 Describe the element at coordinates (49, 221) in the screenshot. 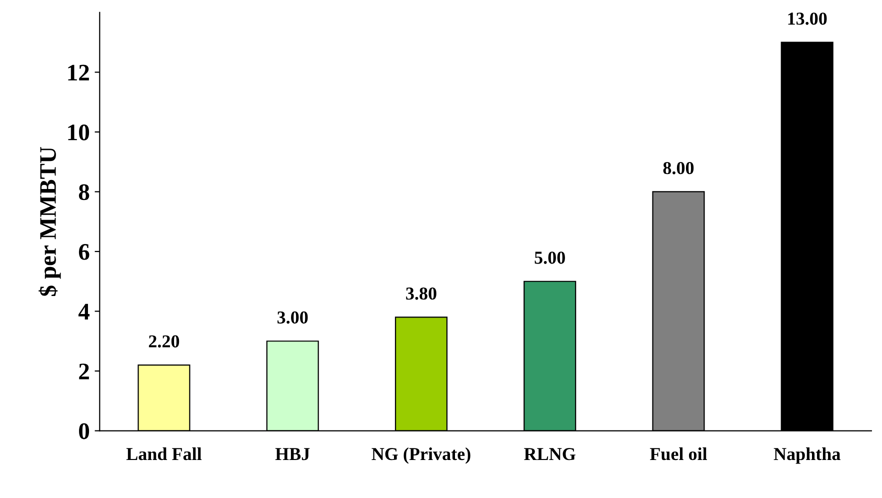

I see `y-axis-title: $ per MMBTU` at that location.